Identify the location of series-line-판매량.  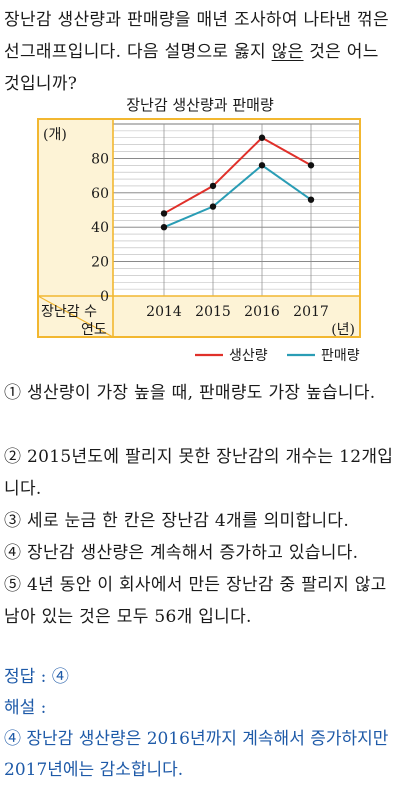
(237, 196).